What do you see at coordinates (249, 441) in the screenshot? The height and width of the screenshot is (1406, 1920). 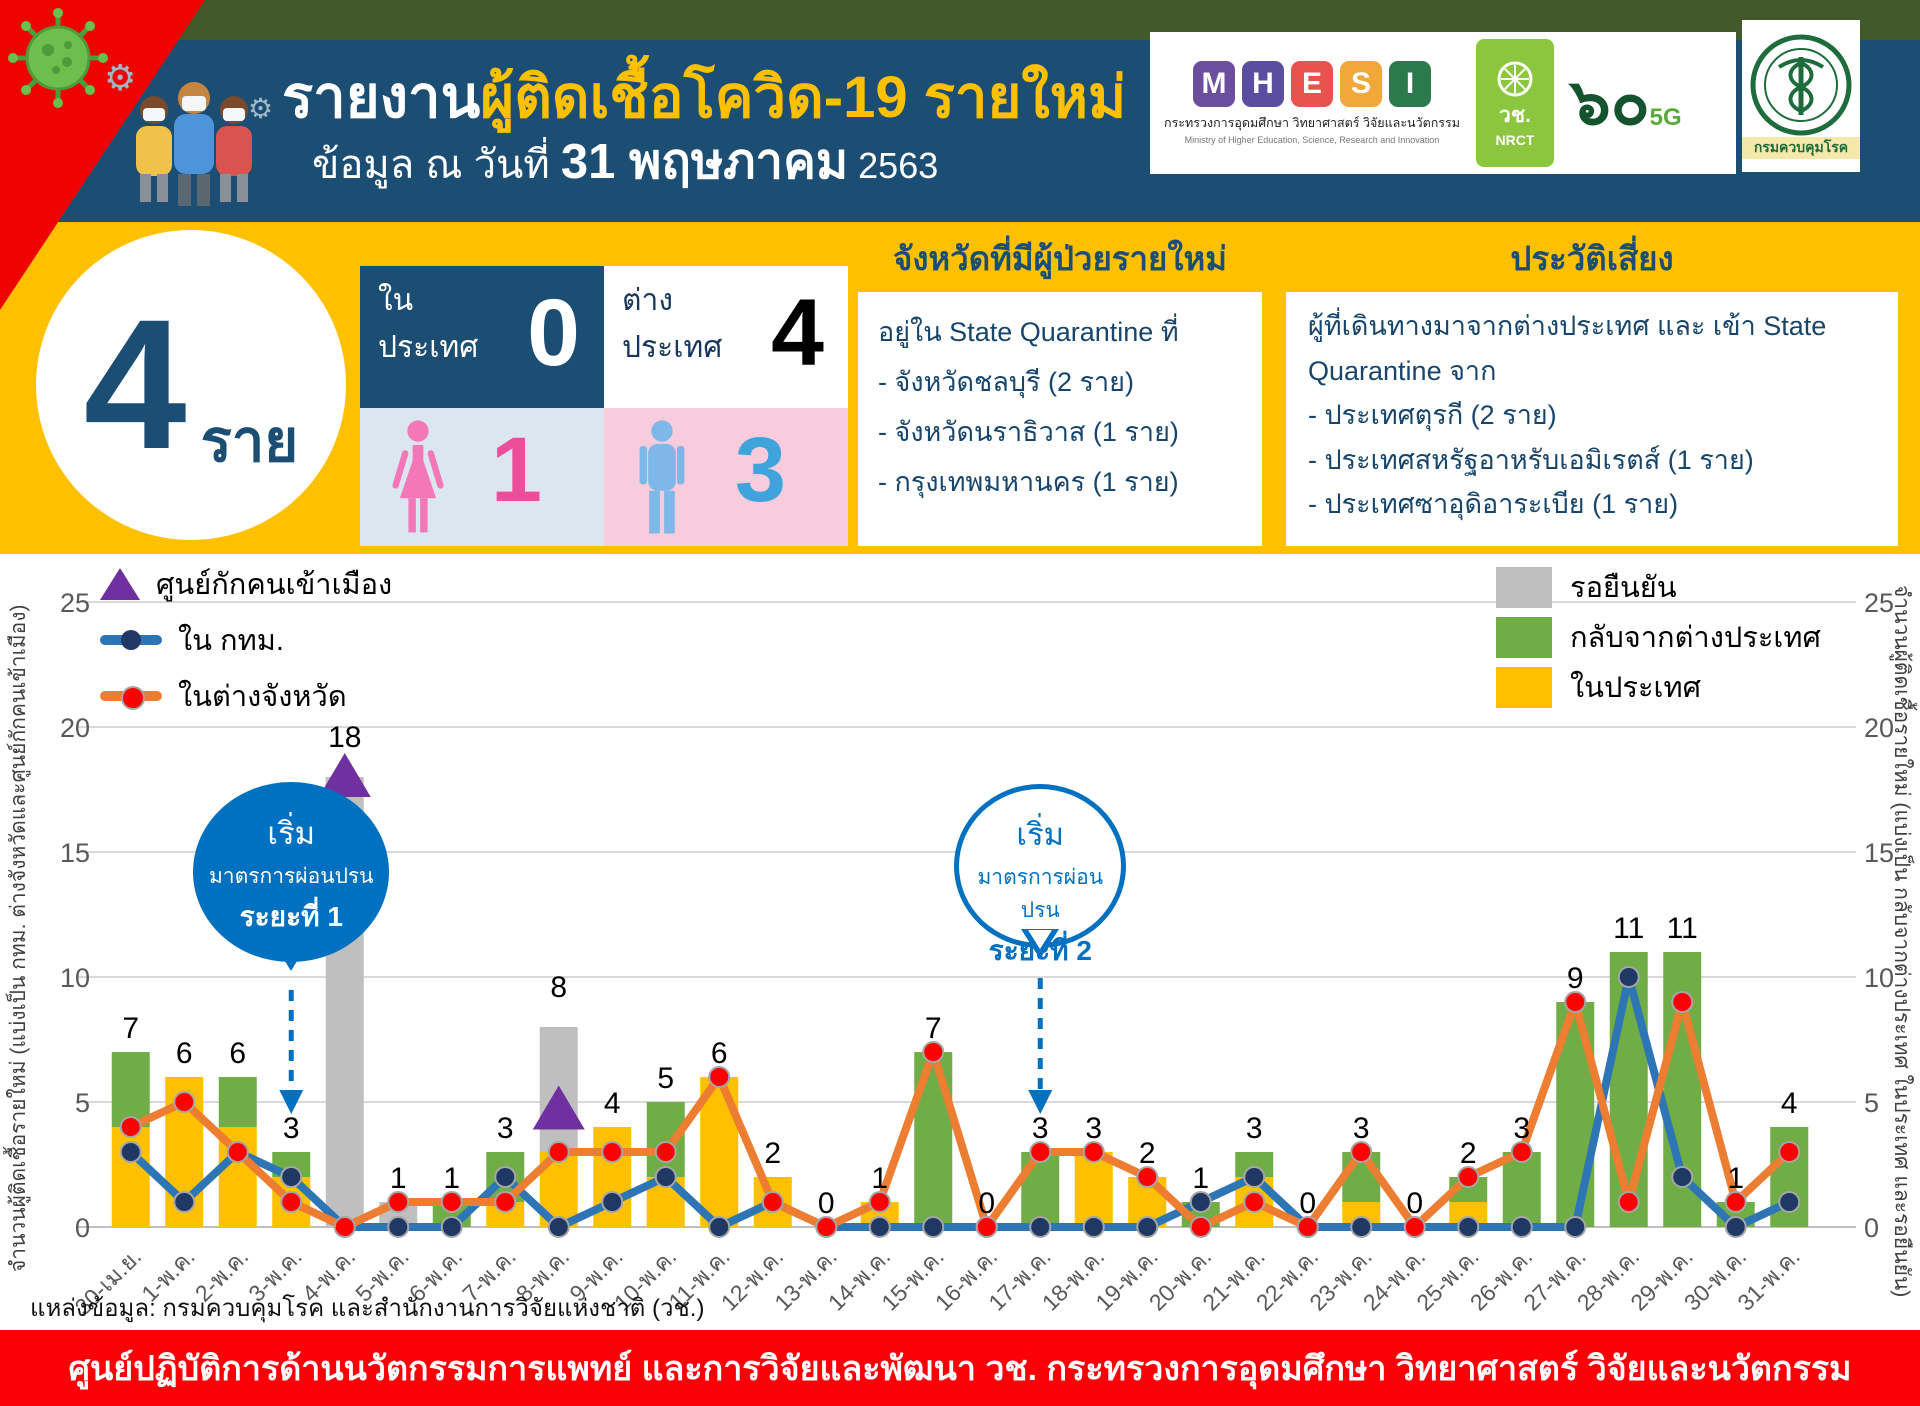 I see `total-cases-unit: ราย` at bounding box center [249, 441].